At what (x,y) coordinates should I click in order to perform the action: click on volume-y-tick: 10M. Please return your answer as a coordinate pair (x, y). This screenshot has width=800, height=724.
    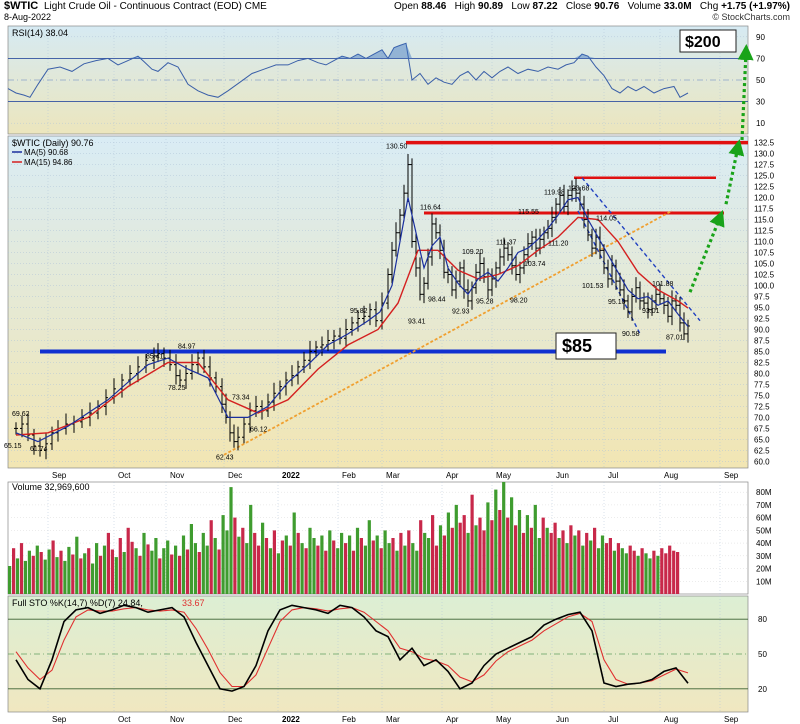
    Looking at the image, I should click on (764, 581).